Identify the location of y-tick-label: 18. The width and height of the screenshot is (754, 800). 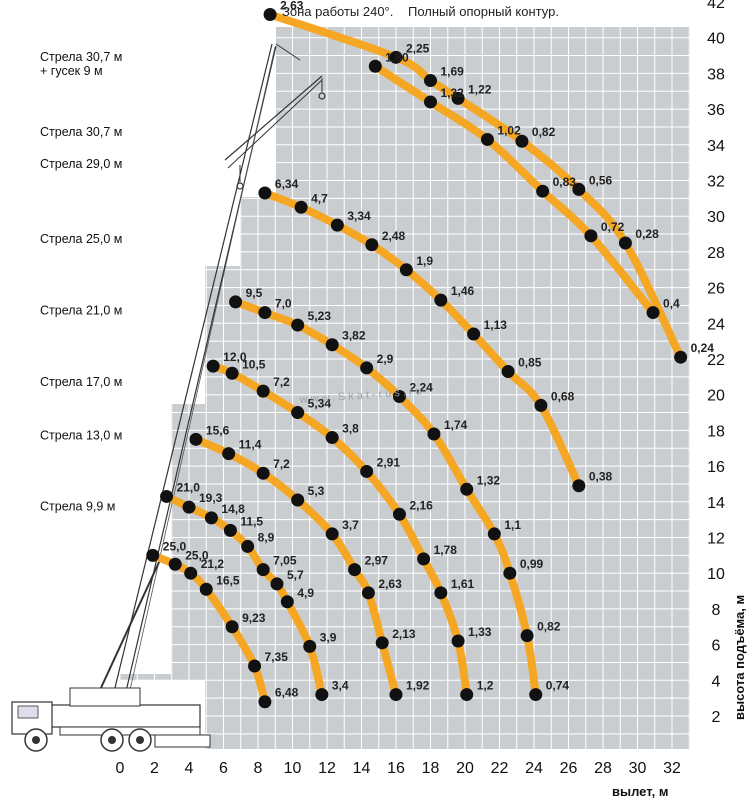
(716, 431).